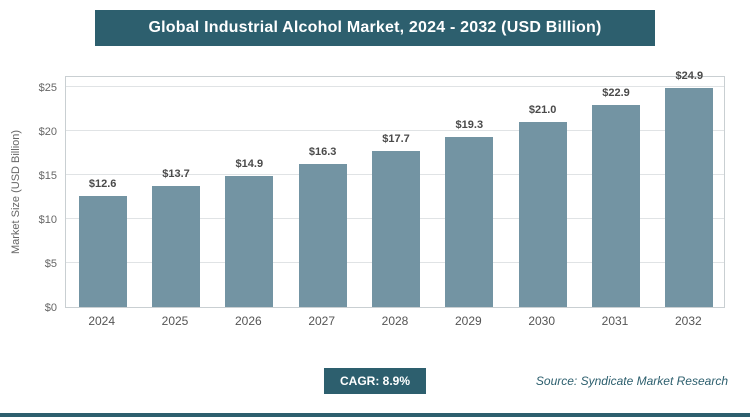 The image size is (750, 417). Describe the element at coordinates (102, 251) in the screenshot. I see `bar-2024` at that location.